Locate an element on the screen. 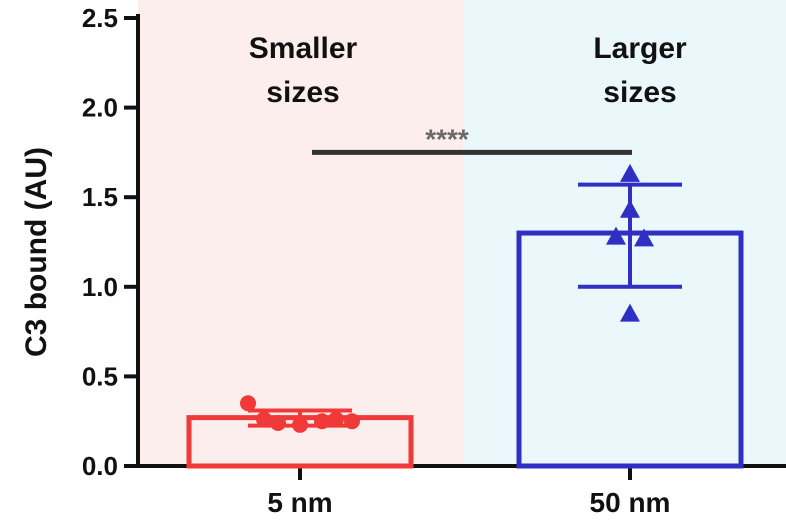 The height and width of the screenshot is (522, 786). region-label-larger-line2: sizes is located at coordinates (639, 92).